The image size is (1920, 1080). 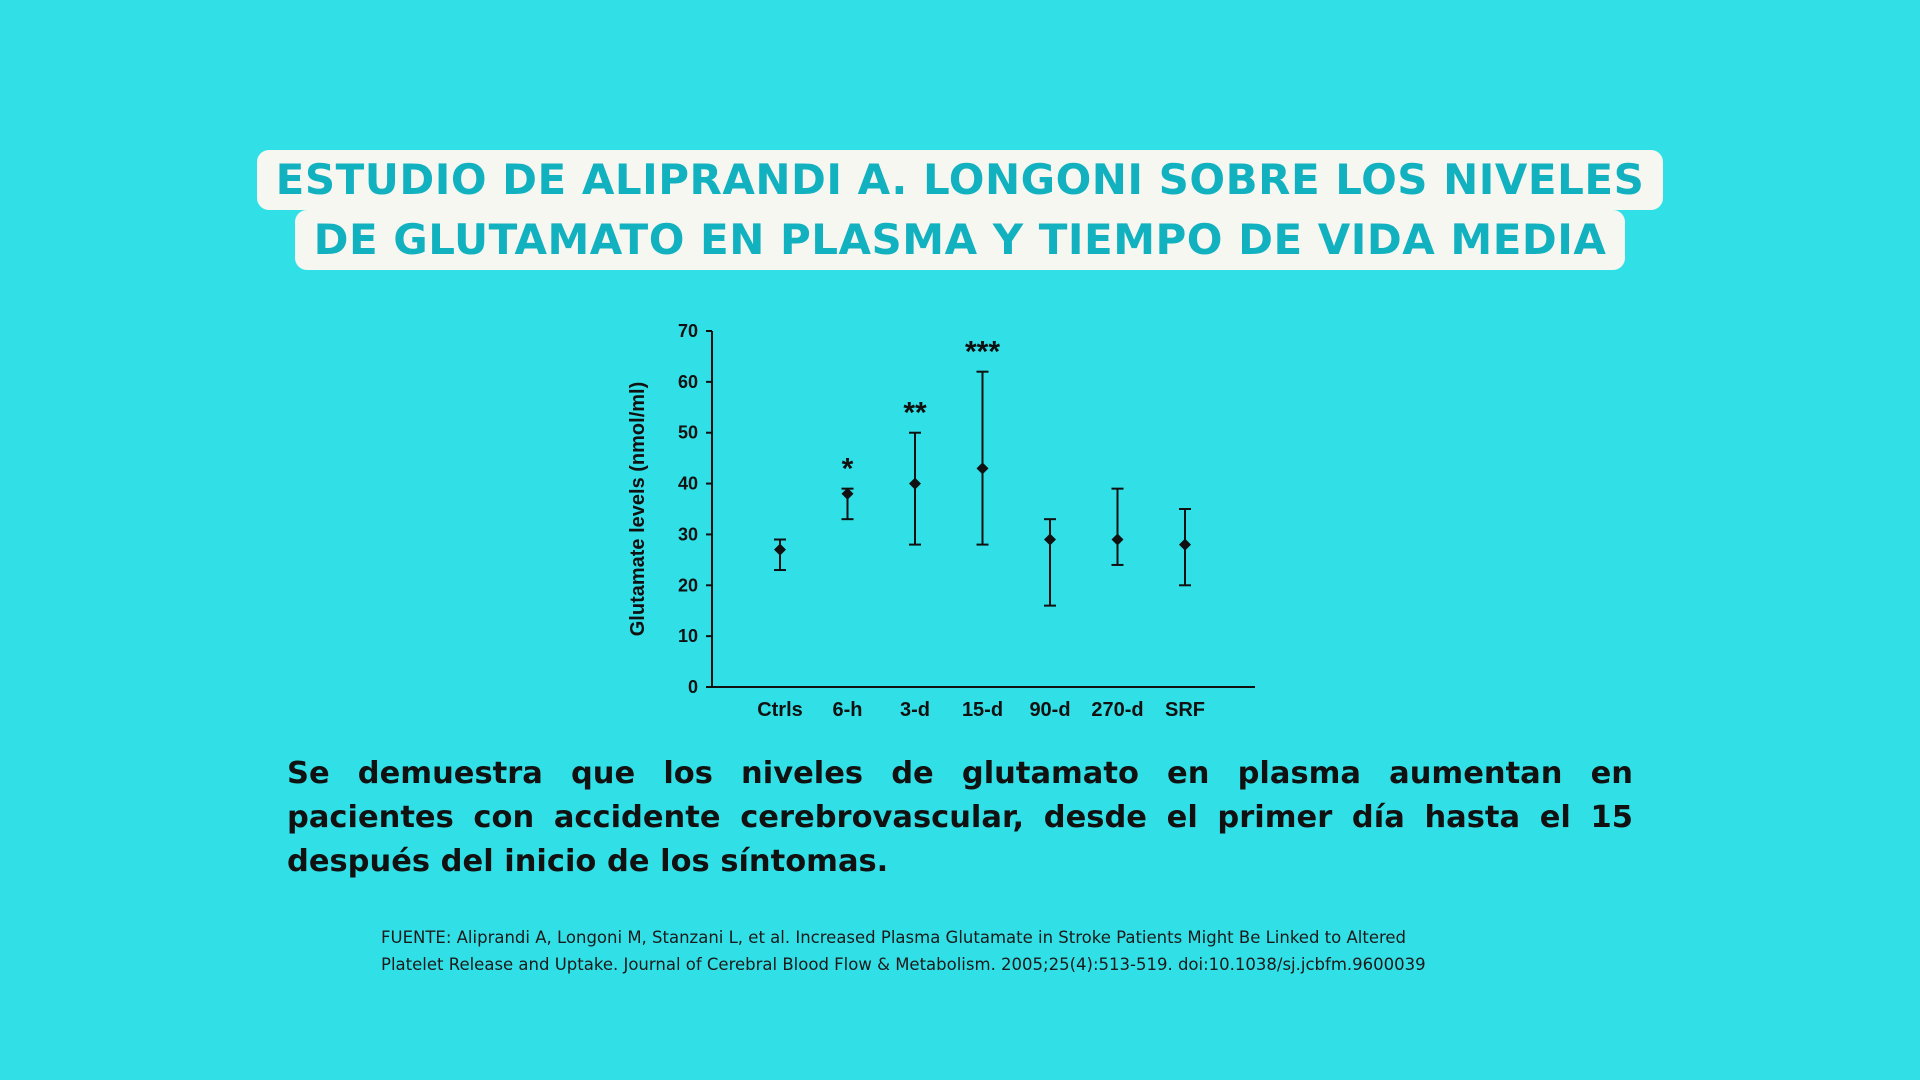 What do you see at coordinates (638, 509) in the screenshot?
I see `y-axis-title: Glutamate levels (nmol/ml)` at bounding box center [638, 509].